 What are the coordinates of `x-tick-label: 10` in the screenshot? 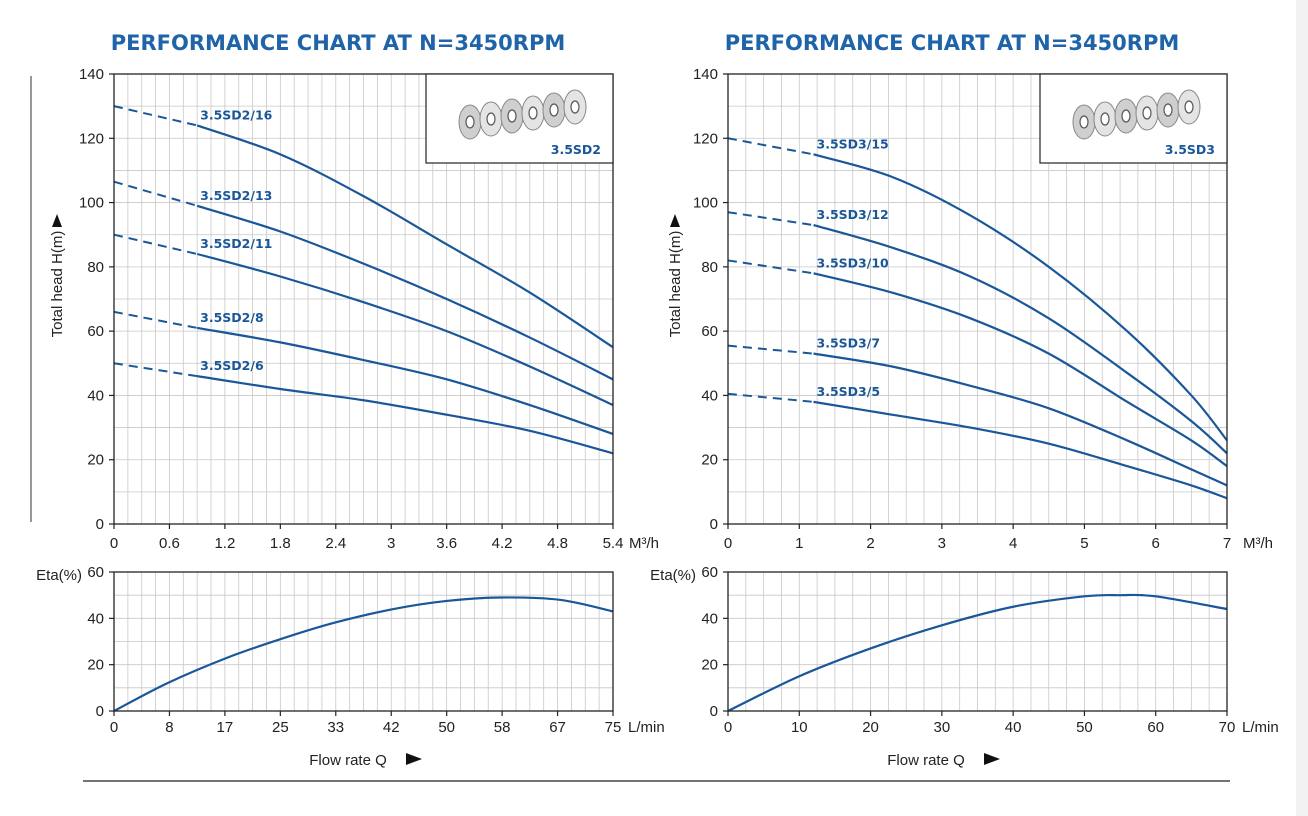 It's located at (799, 727).